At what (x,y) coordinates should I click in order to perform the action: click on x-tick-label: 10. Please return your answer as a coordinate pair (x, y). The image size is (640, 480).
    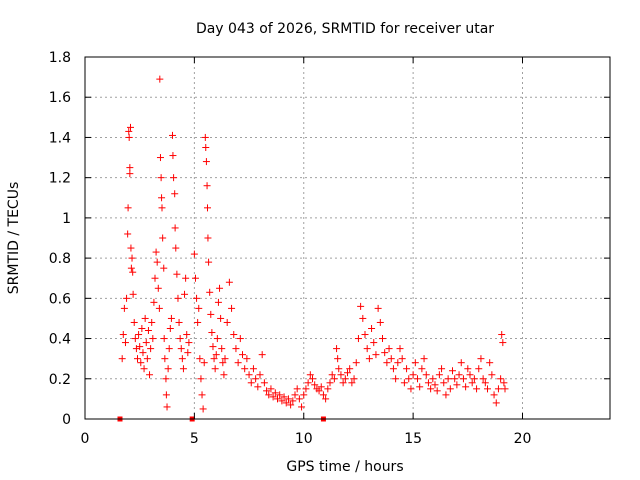
    Looking at the image, I should click on (304, 439).